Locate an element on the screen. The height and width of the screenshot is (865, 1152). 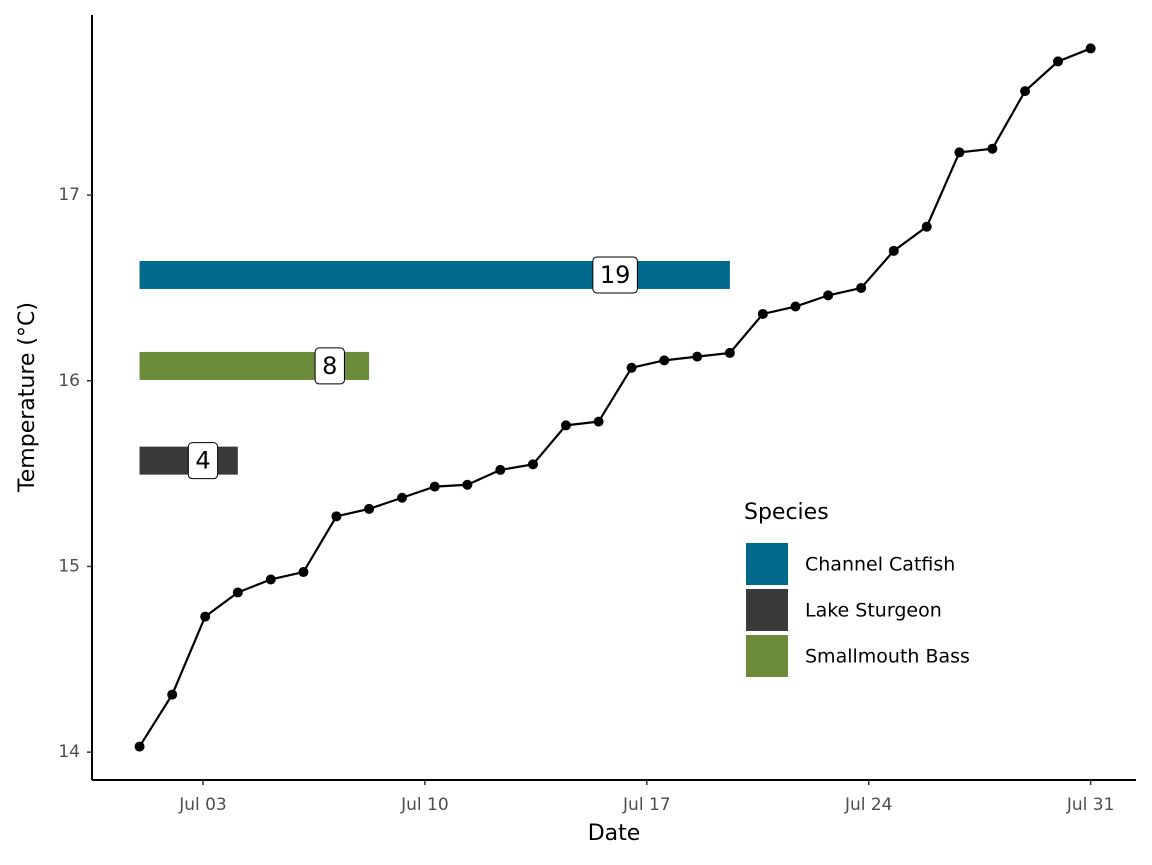
x-tick-label: Jul 31 is located at coordinates (1090, 805).